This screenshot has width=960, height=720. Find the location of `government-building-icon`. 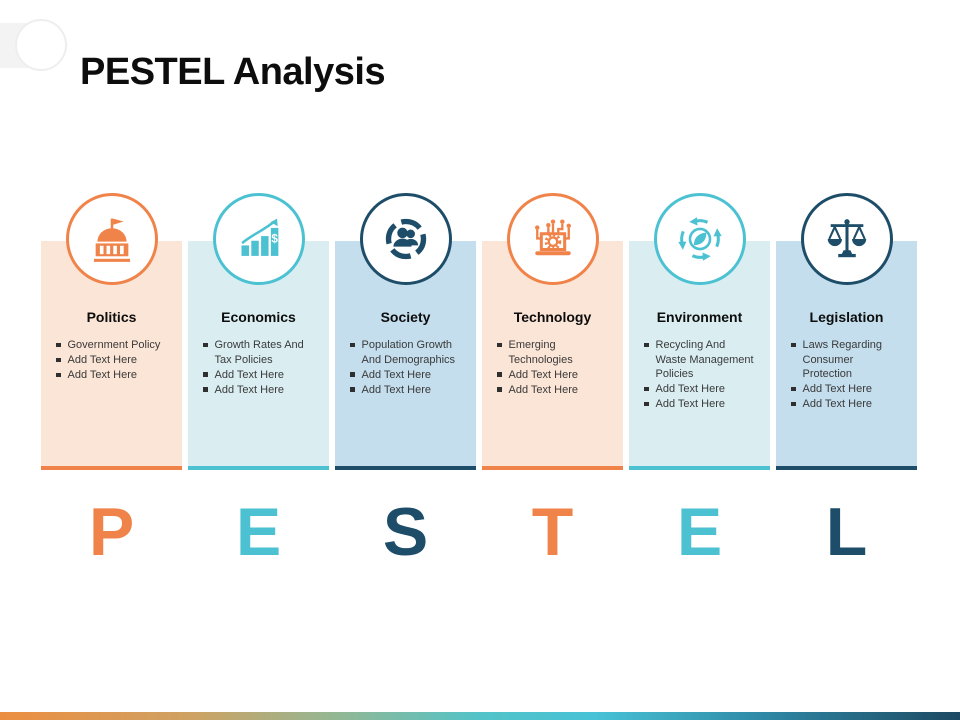

government-building-icon is located at coordinates (112, 239).